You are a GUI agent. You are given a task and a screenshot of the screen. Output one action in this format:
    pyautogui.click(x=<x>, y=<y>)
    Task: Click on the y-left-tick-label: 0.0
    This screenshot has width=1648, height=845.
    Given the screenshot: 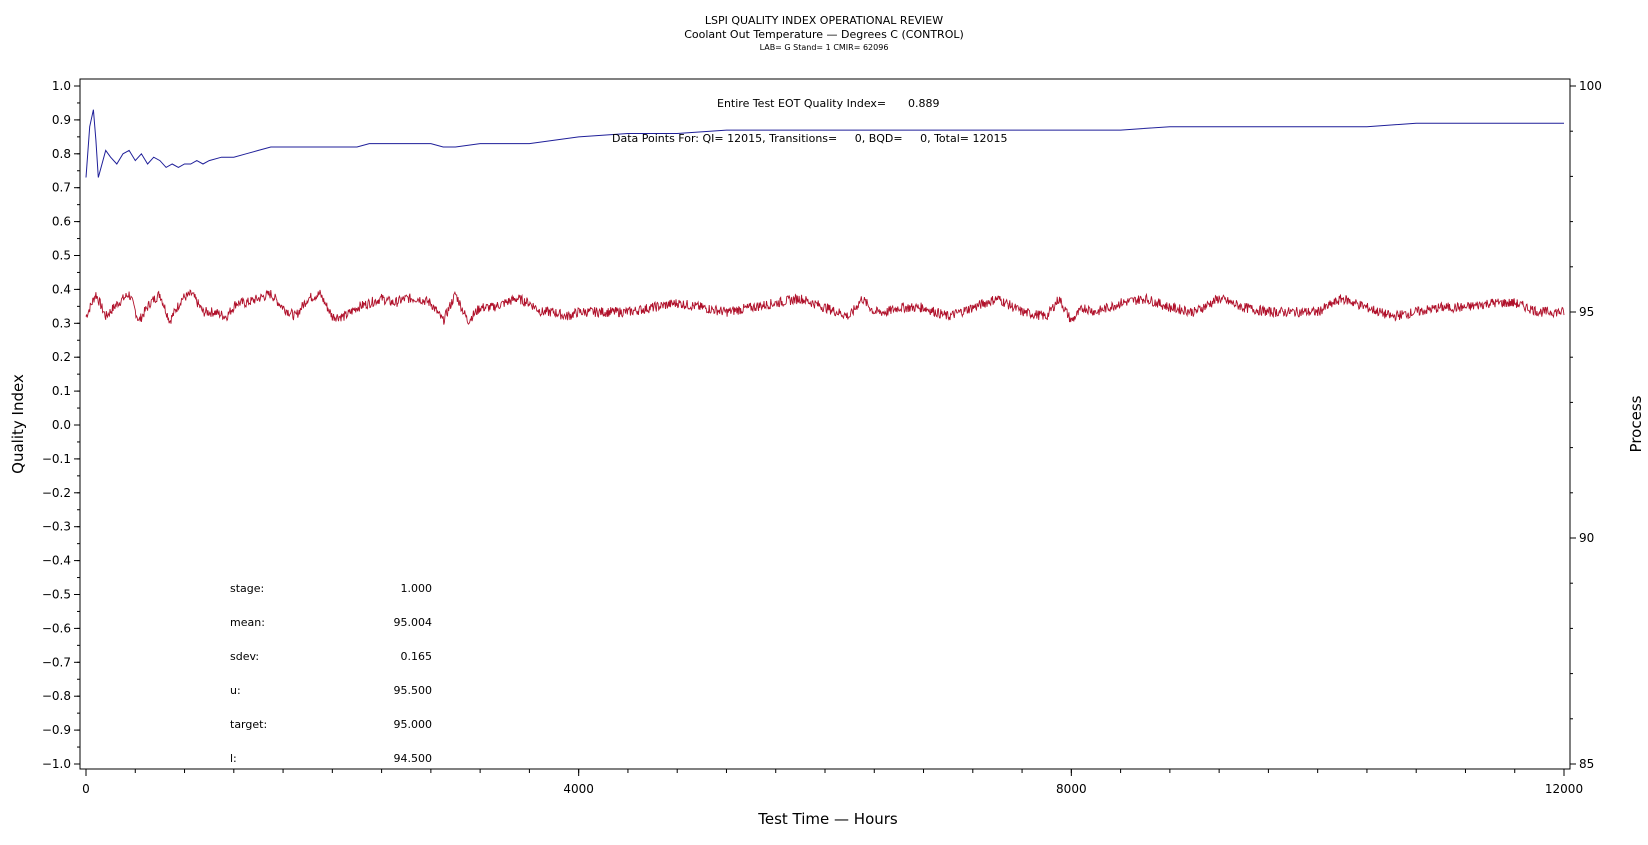 What is the action you would take?
    pyautogui.click(x=61, y=425)
    